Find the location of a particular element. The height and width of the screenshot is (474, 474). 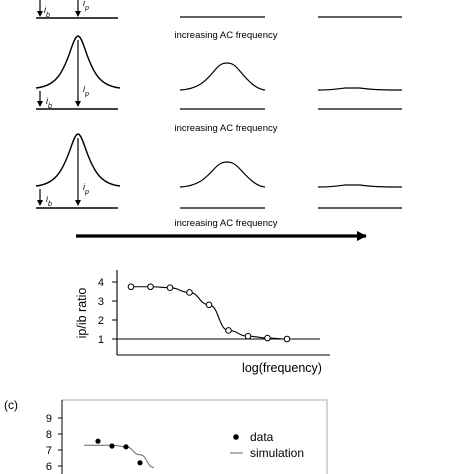

row1-ip-label: ip is located at coordinates (86, 6).